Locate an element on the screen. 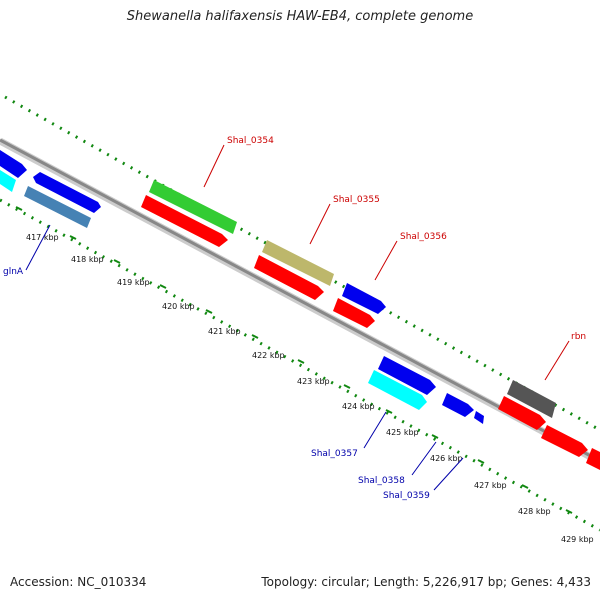 This screenshot has width=600, height=600. gene-label-minus: Shal_0359 is located at coordinates (406, 496).